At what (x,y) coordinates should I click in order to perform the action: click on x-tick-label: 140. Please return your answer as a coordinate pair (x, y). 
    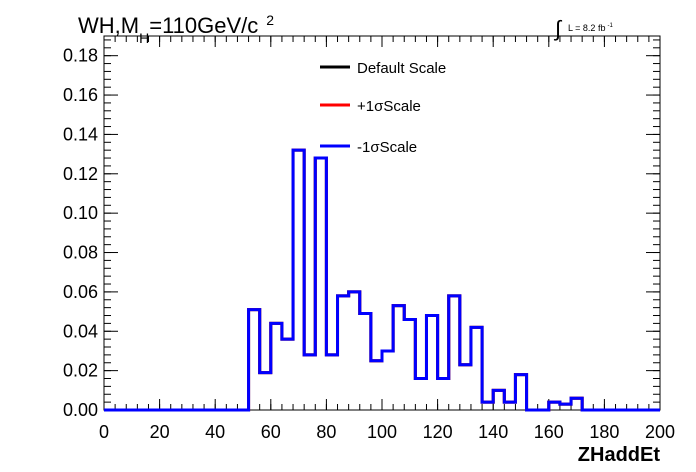
    Looking at the image, I should click on (493, 432).